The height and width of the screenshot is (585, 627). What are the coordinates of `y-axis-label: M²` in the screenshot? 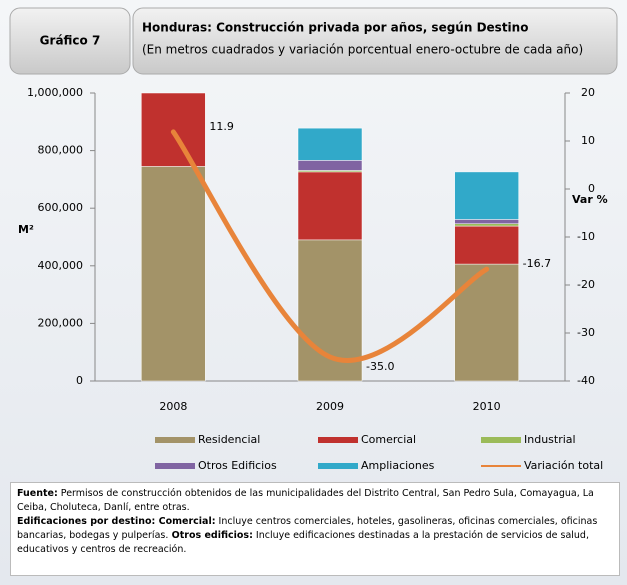 It's located at (26, 229).